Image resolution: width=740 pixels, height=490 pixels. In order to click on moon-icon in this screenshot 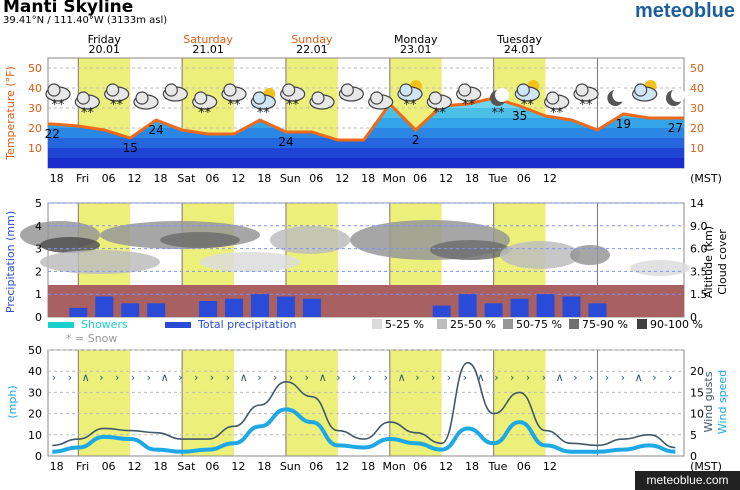, I will do `click(617, 97)`.